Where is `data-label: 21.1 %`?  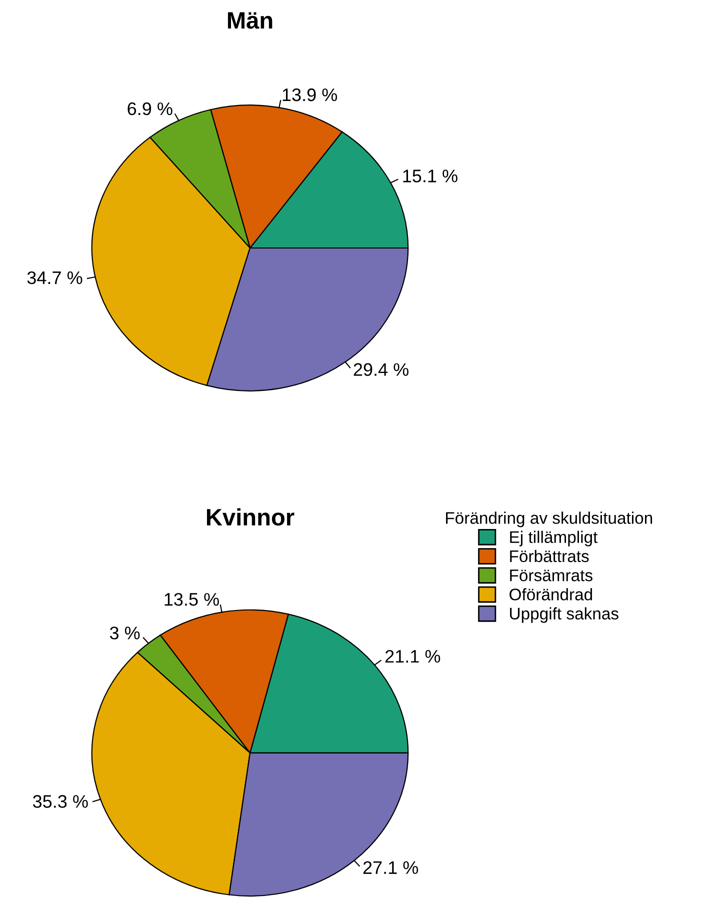
data-label: 21.1 % is located at coordinates (412, 656).